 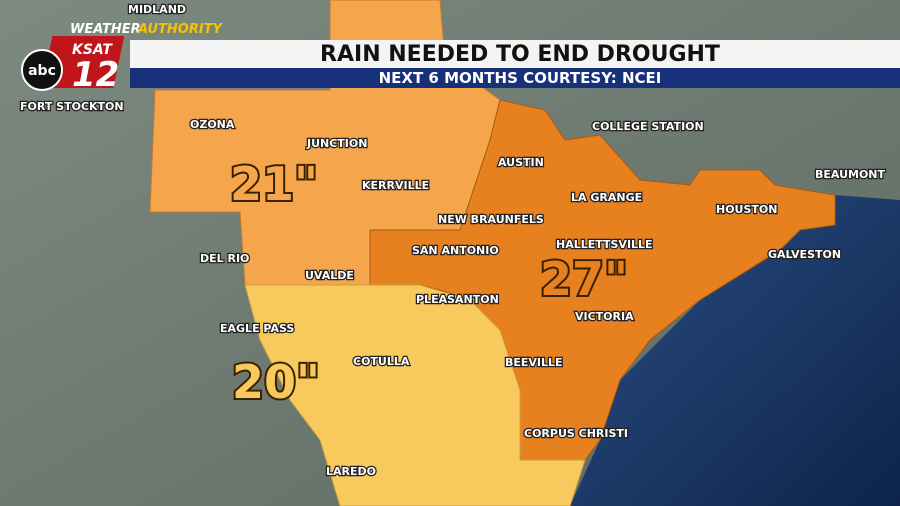 I want to click on tagline-1: WEATHER, so click(x=105, y=29).